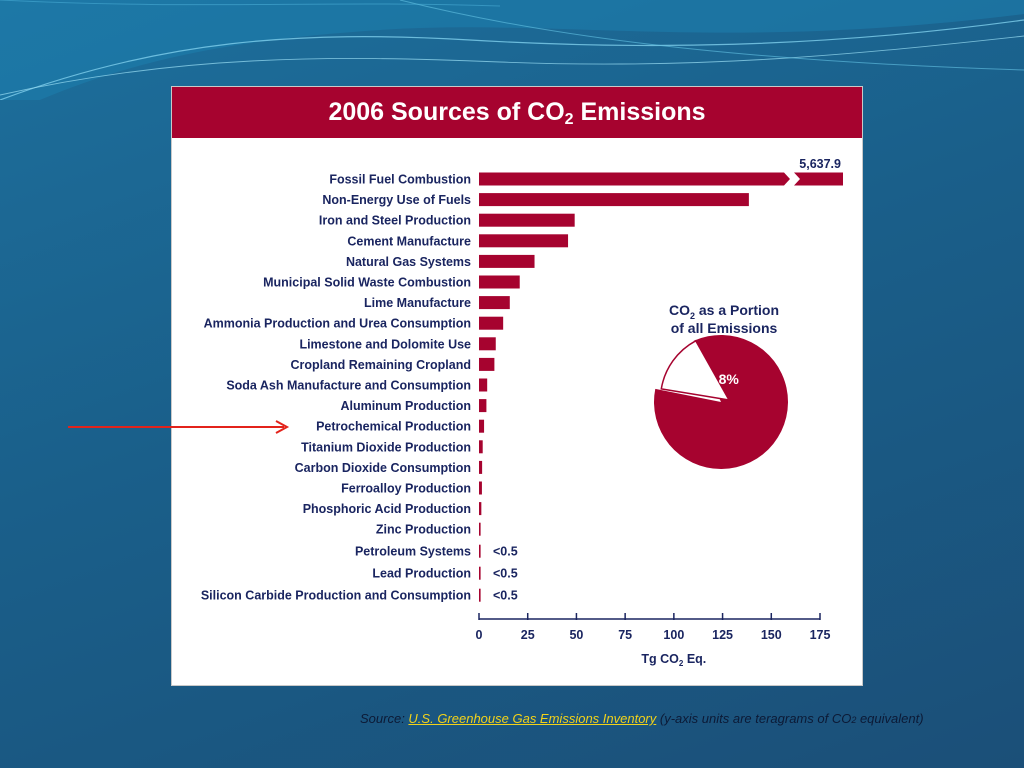  What do you see at coordinates (695, 370) in the screenshot?
I see `pie-slice-minor` at bounding box center [695, 370].